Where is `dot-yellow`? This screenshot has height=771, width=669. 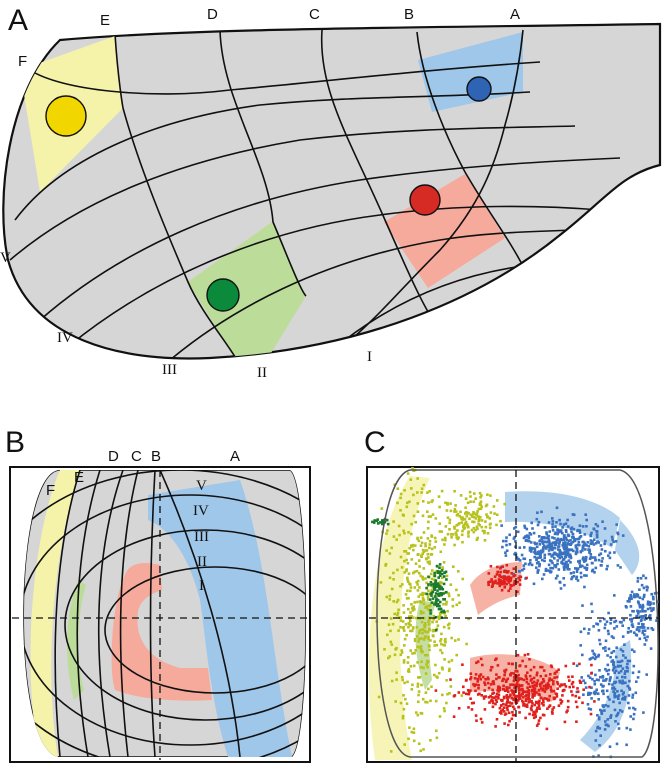
dot-yellow is located at coordinates (66, 116).